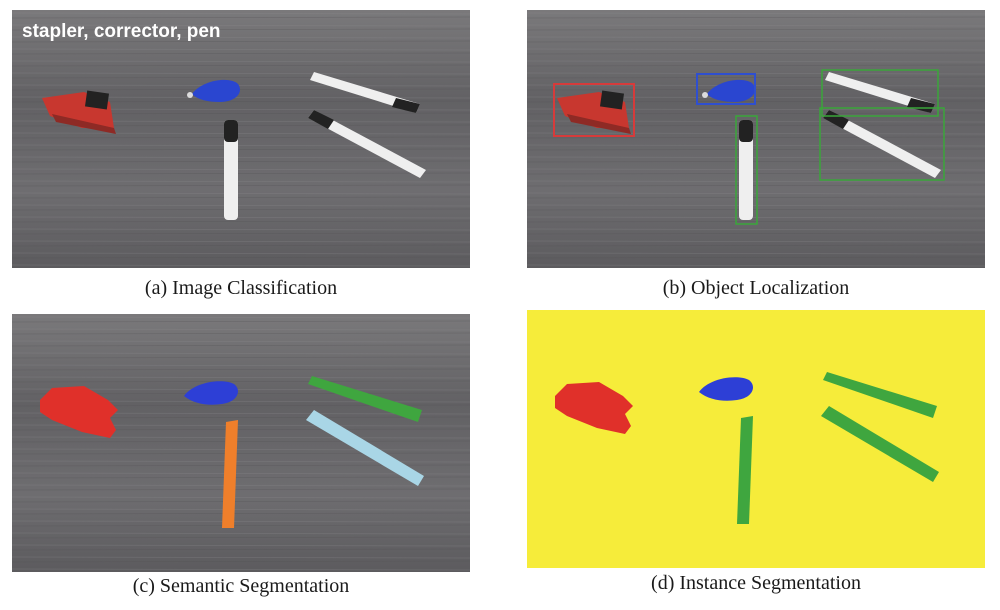 Image resolution: width=1000 pixels, height=610 pixels. I want to click on pen-instance-mask-middle, so click(880, 444).